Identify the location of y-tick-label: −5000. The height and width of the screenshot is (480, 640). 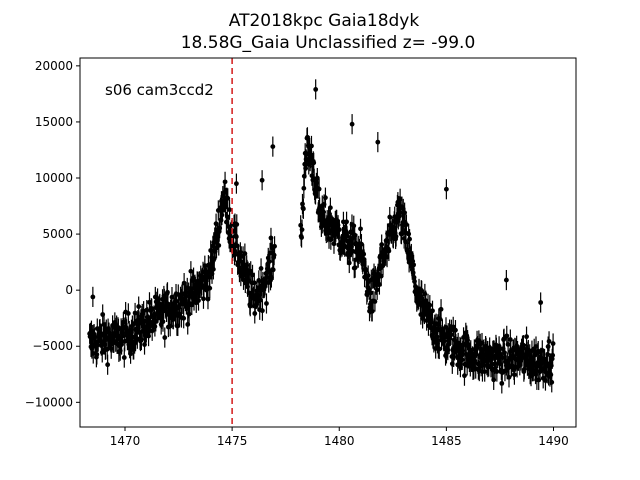
(52, 346).